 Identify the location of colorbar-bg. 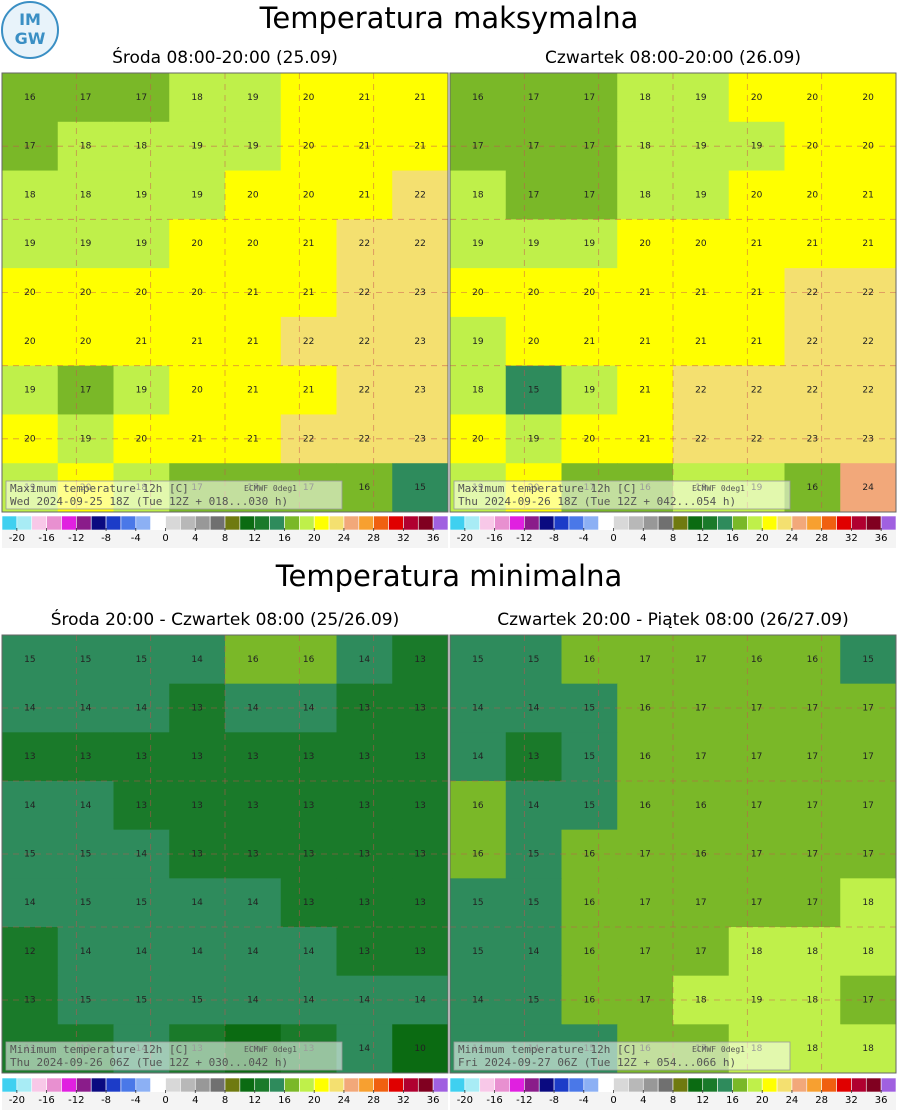
(673, 1101).